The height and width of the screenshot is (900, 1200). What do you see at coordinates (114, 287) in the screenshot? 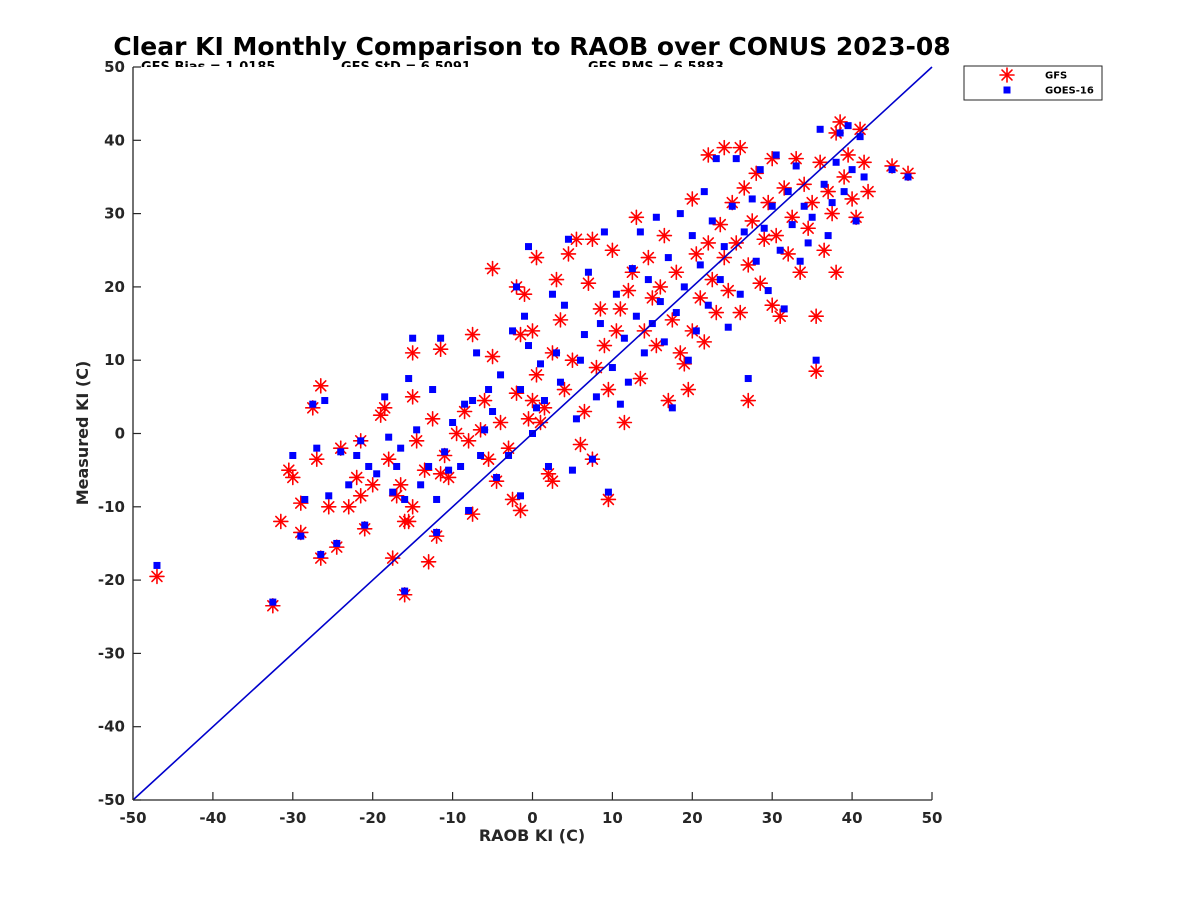
I see `y-tick-label: 20` at bounding box center [114, 287].